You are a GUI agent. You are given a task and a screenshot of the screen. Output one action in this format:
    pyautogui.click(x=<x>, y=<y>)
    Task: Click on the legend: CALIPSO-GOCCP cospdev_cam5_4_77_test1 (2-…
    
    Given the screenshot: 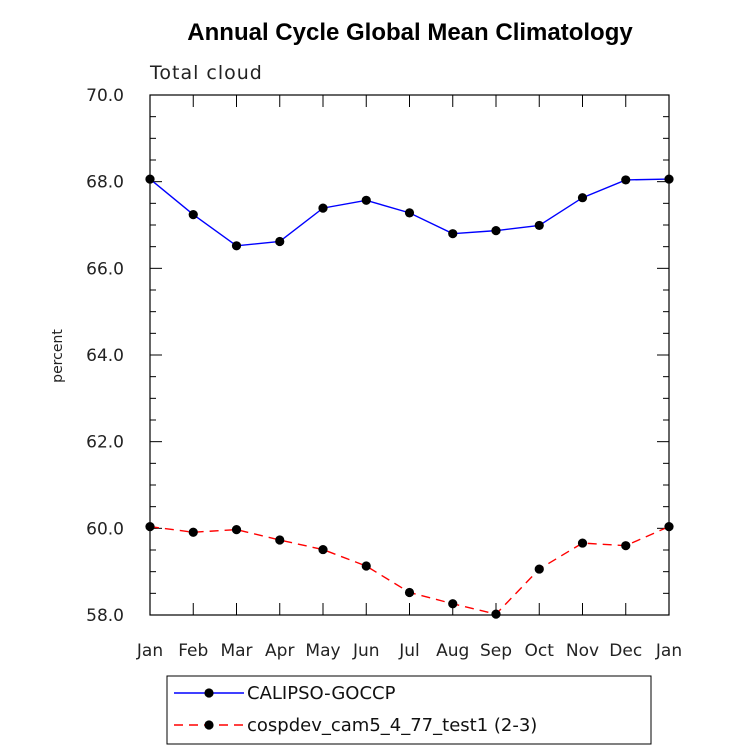 What is the action you would take?
    pyautogui.click(x=409, y=710)
    